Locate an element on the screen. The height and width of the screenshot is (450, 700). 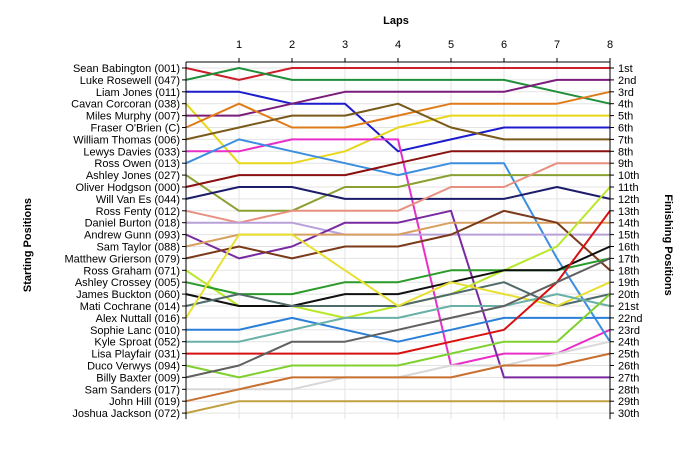
finishing-label: 22nd is located at coordinates (630, 319).